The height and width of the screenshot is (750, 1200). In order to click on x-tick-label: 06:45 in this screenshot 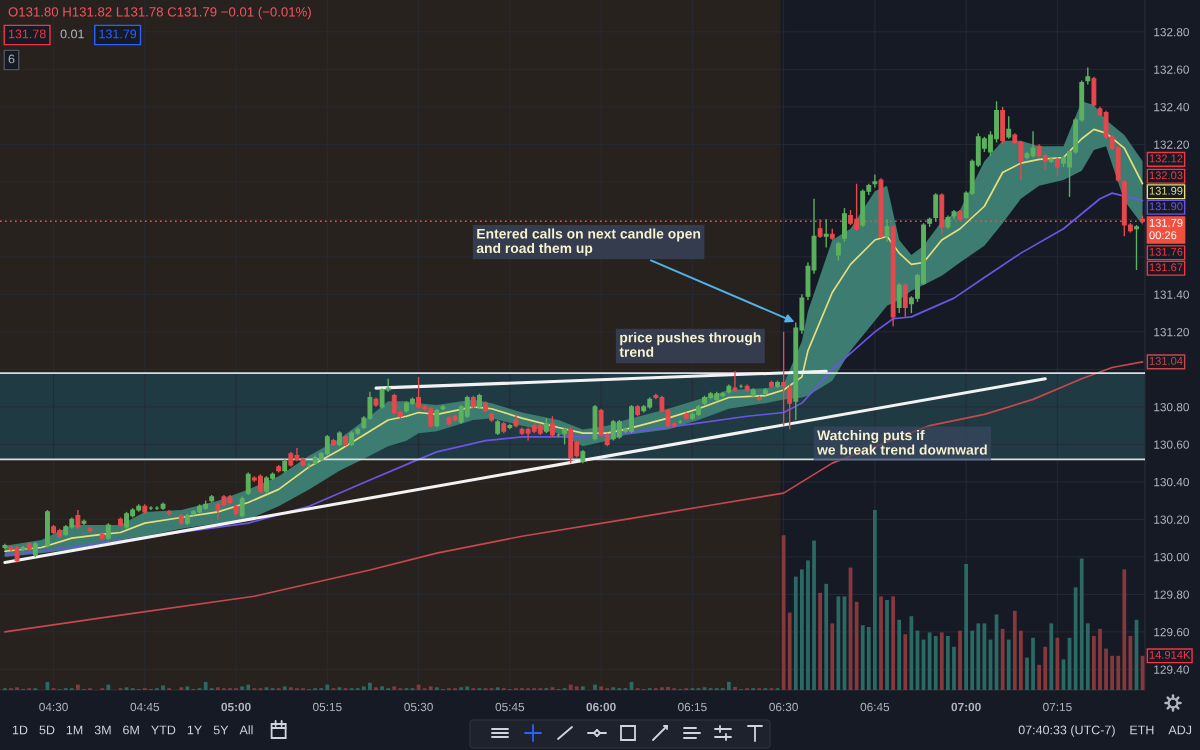, I will do `click(875, 707)`.